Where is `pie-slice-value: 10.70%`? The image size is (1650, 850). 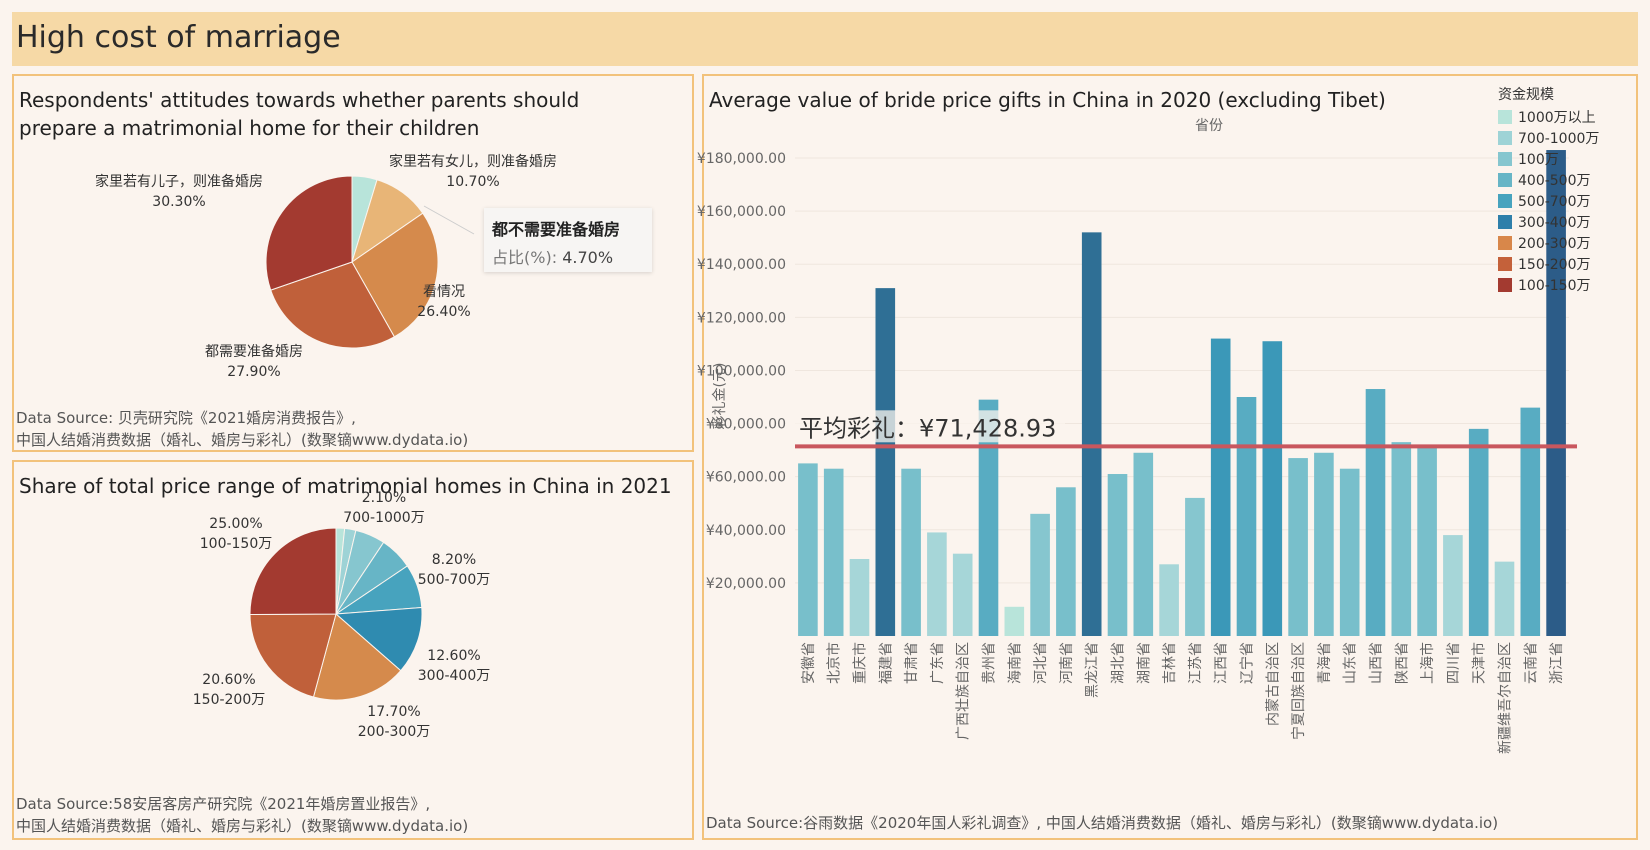
pie-slice-value: 10.70% is located at coordinates (472, 182).